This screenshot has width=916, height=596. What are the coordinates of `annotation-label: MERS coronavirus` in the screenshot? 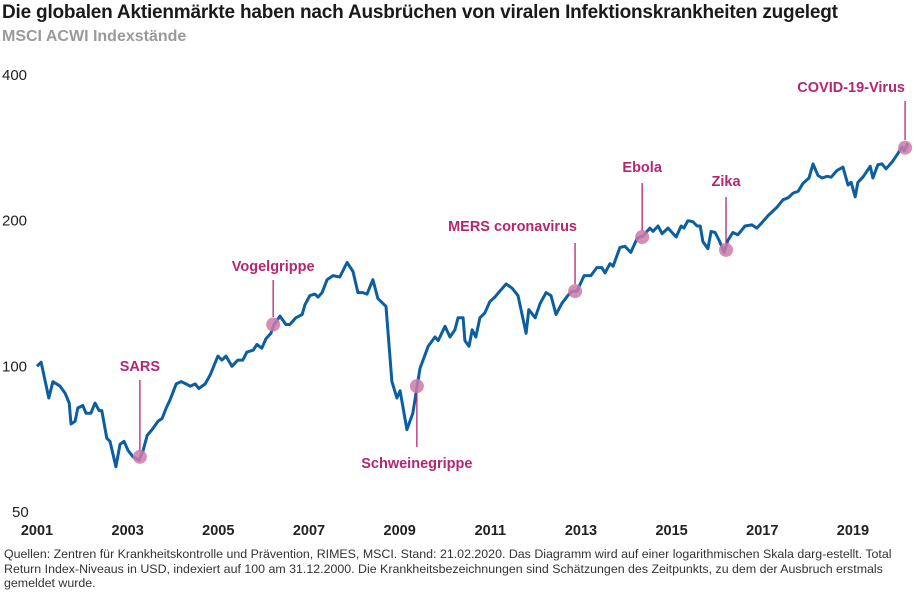 It's located at (512, 227).